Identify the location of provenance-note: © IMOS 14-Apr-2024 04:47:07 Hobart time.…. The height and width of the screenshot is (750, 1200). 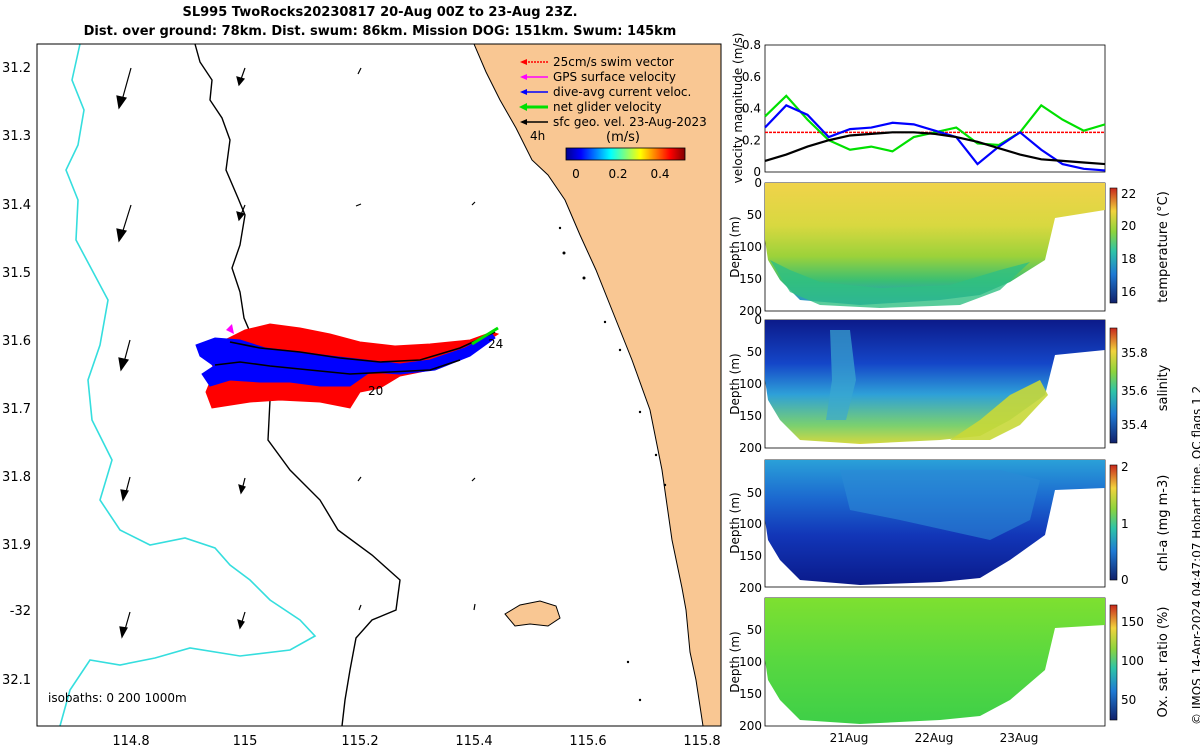
(1195, 555).